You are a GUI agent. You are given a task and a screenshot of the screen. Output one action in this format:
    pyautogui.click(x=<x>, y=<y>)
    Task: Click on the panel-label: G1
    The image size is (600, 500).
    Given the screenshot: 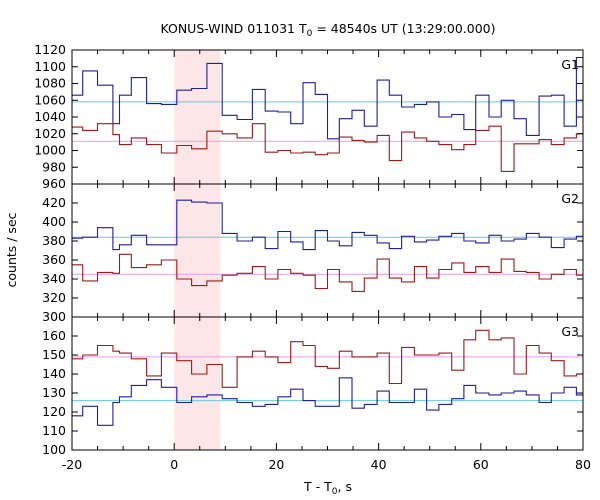 What is the action you would take?
    pyautogui.click(x=570, y=64)
    